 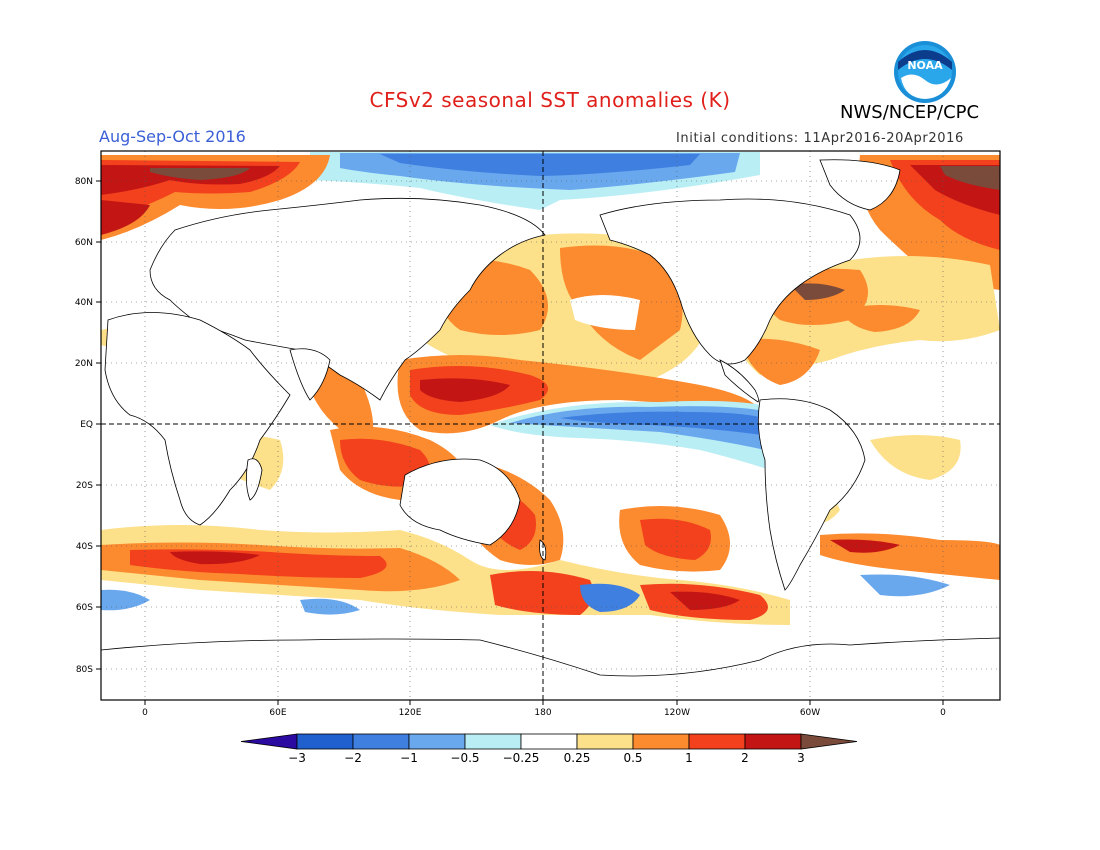 I want to click on lat-label: 20S, so click(x=84, y=486).